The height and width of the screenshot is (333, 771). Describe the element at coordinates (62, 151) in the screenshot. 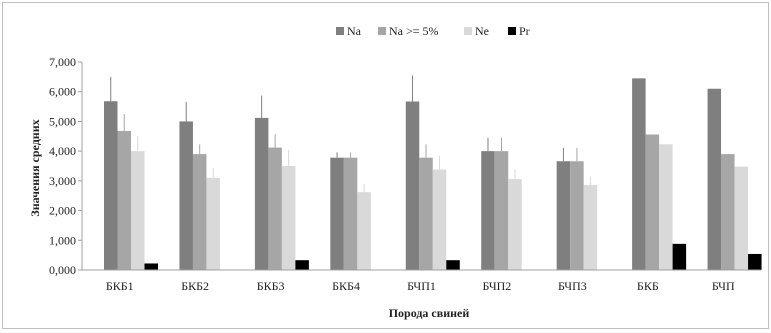

I see `y-tick-label: 4,000` at that location.